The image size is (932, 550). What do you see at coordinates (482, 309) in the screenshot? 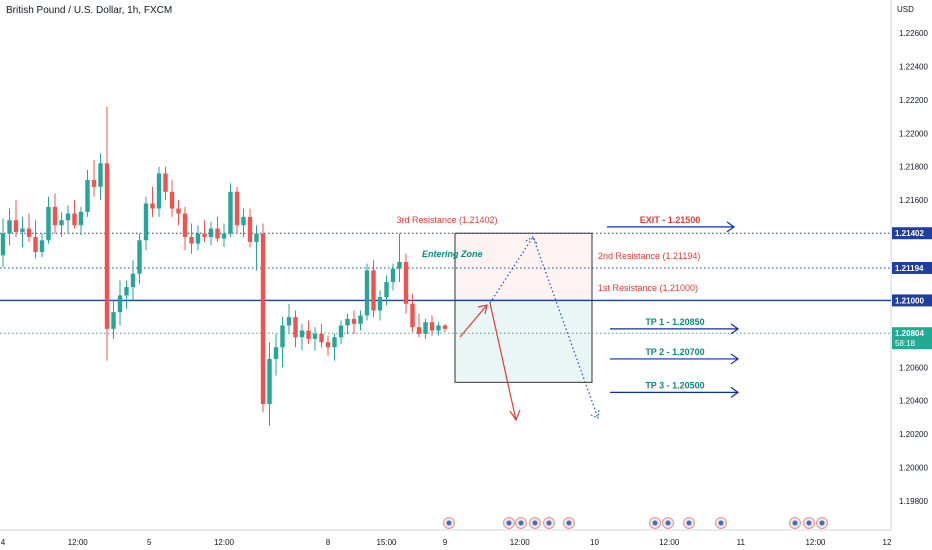
I see `red-up-arrow-head` at bounding box center [482, 309].